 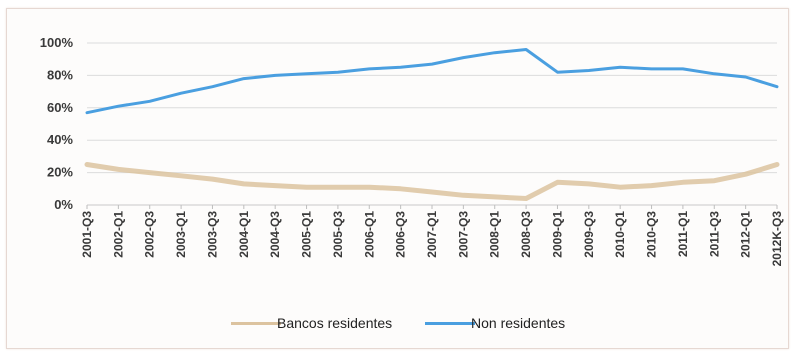 What do you see at coordinates (683, 234) in the screenshot?
I see `x-tick-label: 2011-Q1` at bounding box center [683, 234].